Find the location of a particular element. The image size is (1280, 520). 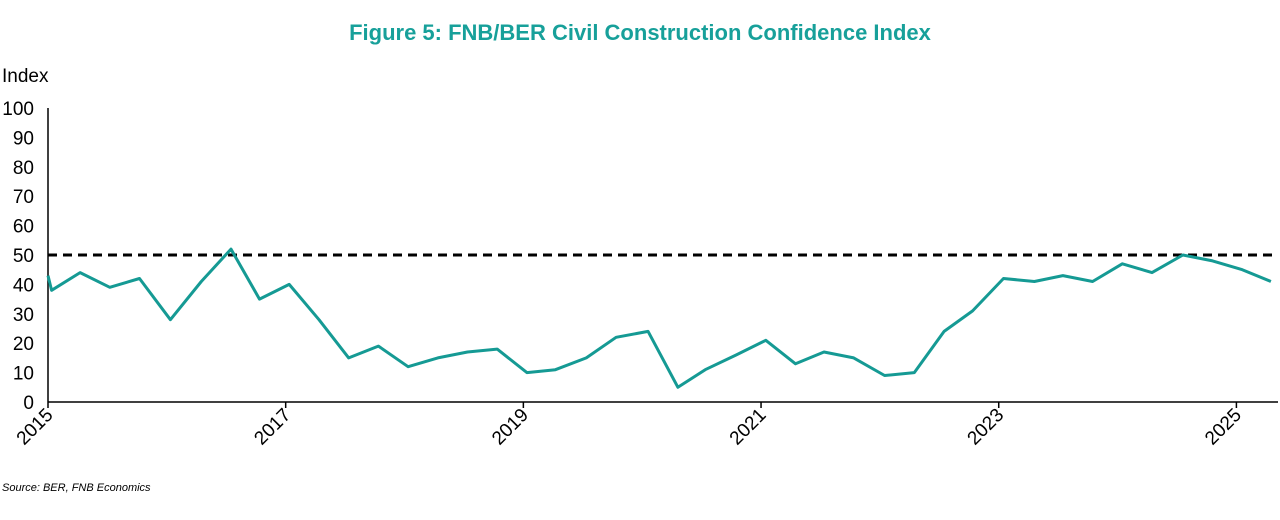

y-tick-label: 50 is located at coordinates (23, 256).